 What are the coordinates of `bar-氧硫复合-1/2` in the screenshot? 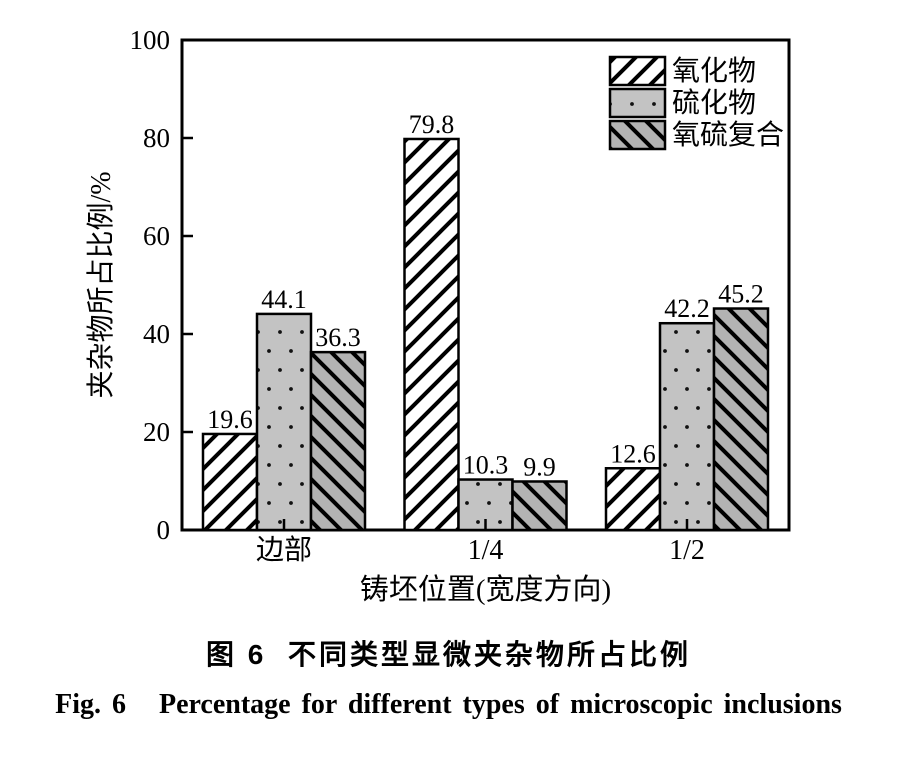 It's located at (741, 419).